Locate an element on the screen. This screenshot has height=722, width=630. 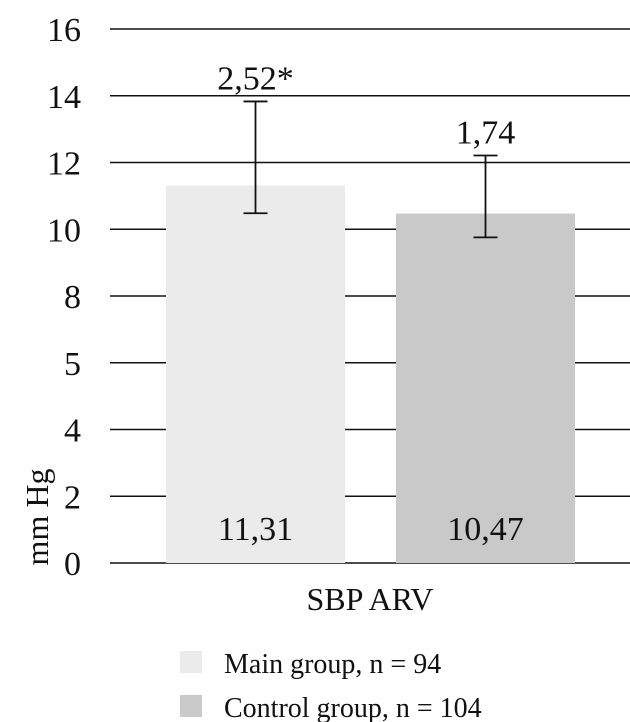
value-label: 11,31 is located at coordinates (255, 529).